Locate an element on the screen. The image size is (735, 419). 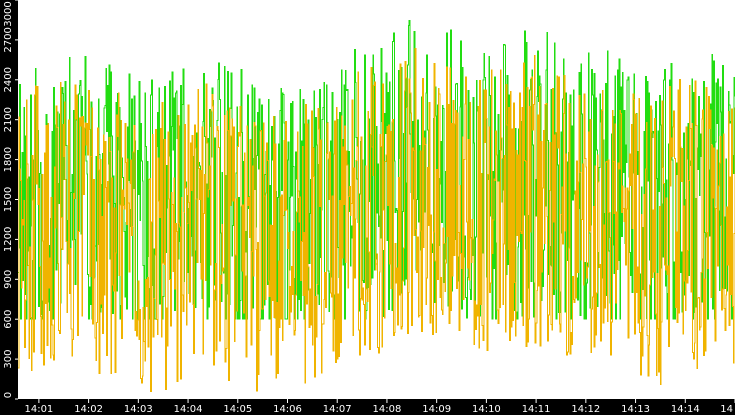
y-tick-label: 900 is located at coordinates (8, 279).